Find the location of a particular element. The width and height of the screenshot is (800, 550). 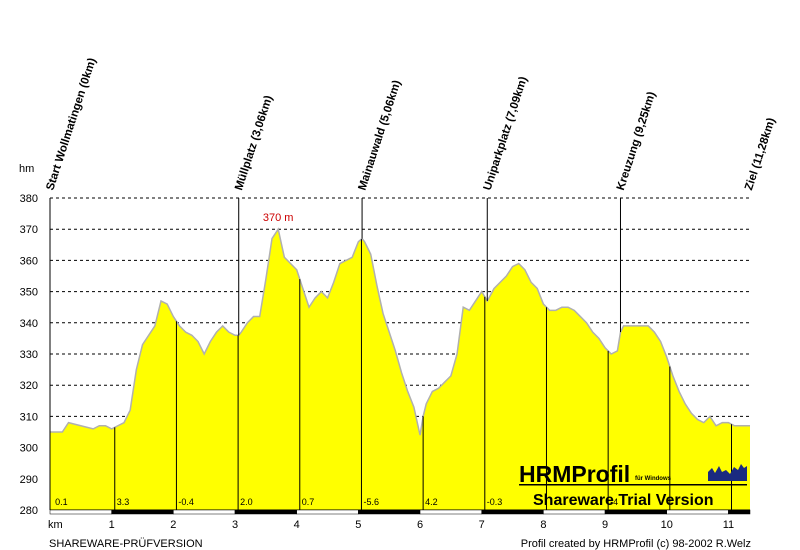

brand-trial-notice: Shareware Trial Version is located at coordinates (623, 500).